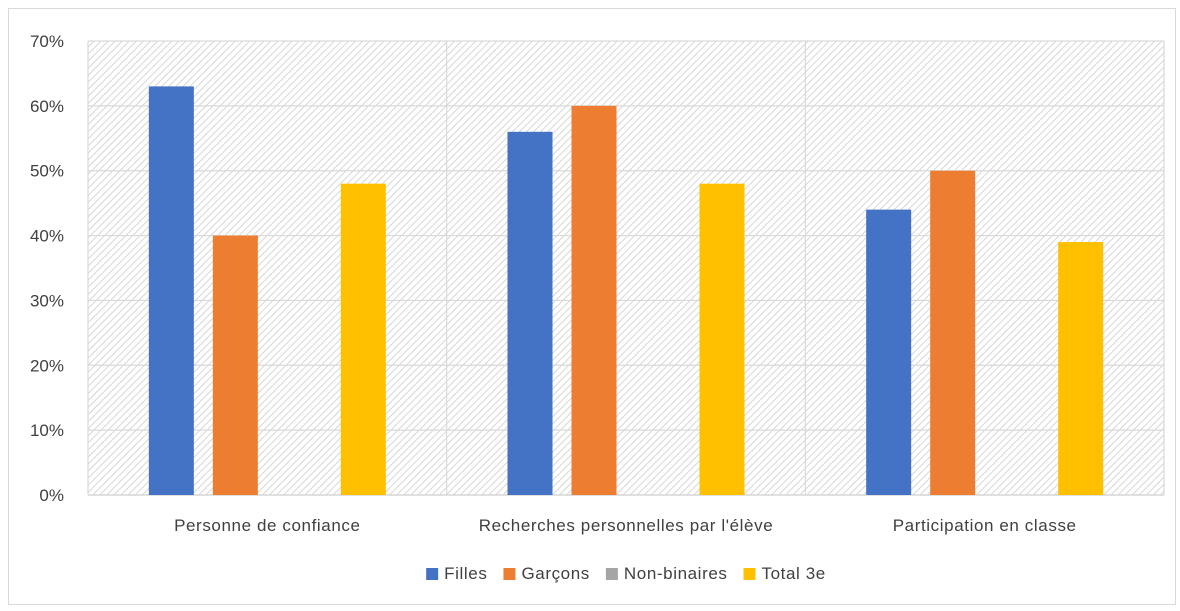 Image resolution: width=1180 pixels, height=611 pixels. What do you see at coordinates (267, 525) in the screenshot?
I see `x-category-label: Personne de confiance` at bounding box center [267, 525].